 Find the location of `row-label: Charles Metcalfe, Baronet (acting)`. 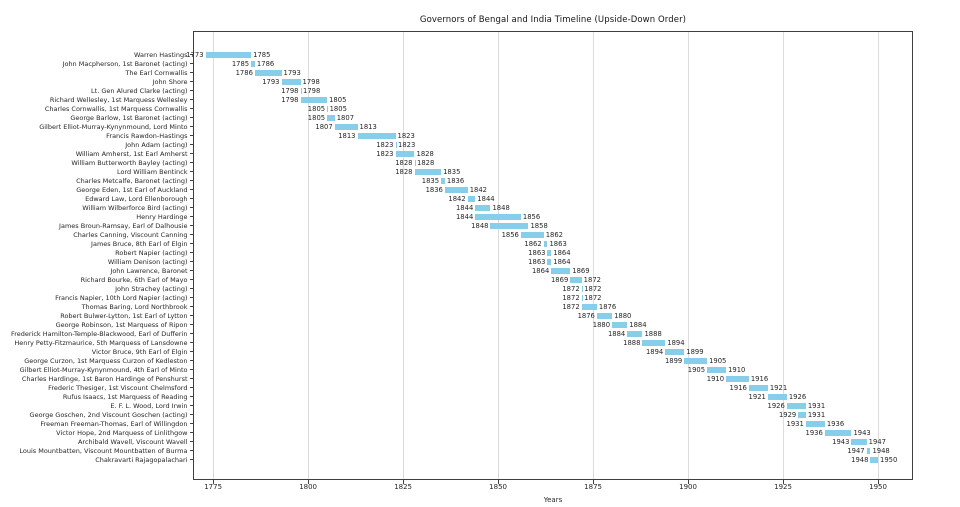

row-label: Charles Metcalfe, Baronet (acting) is located at coordinates (132, 180).